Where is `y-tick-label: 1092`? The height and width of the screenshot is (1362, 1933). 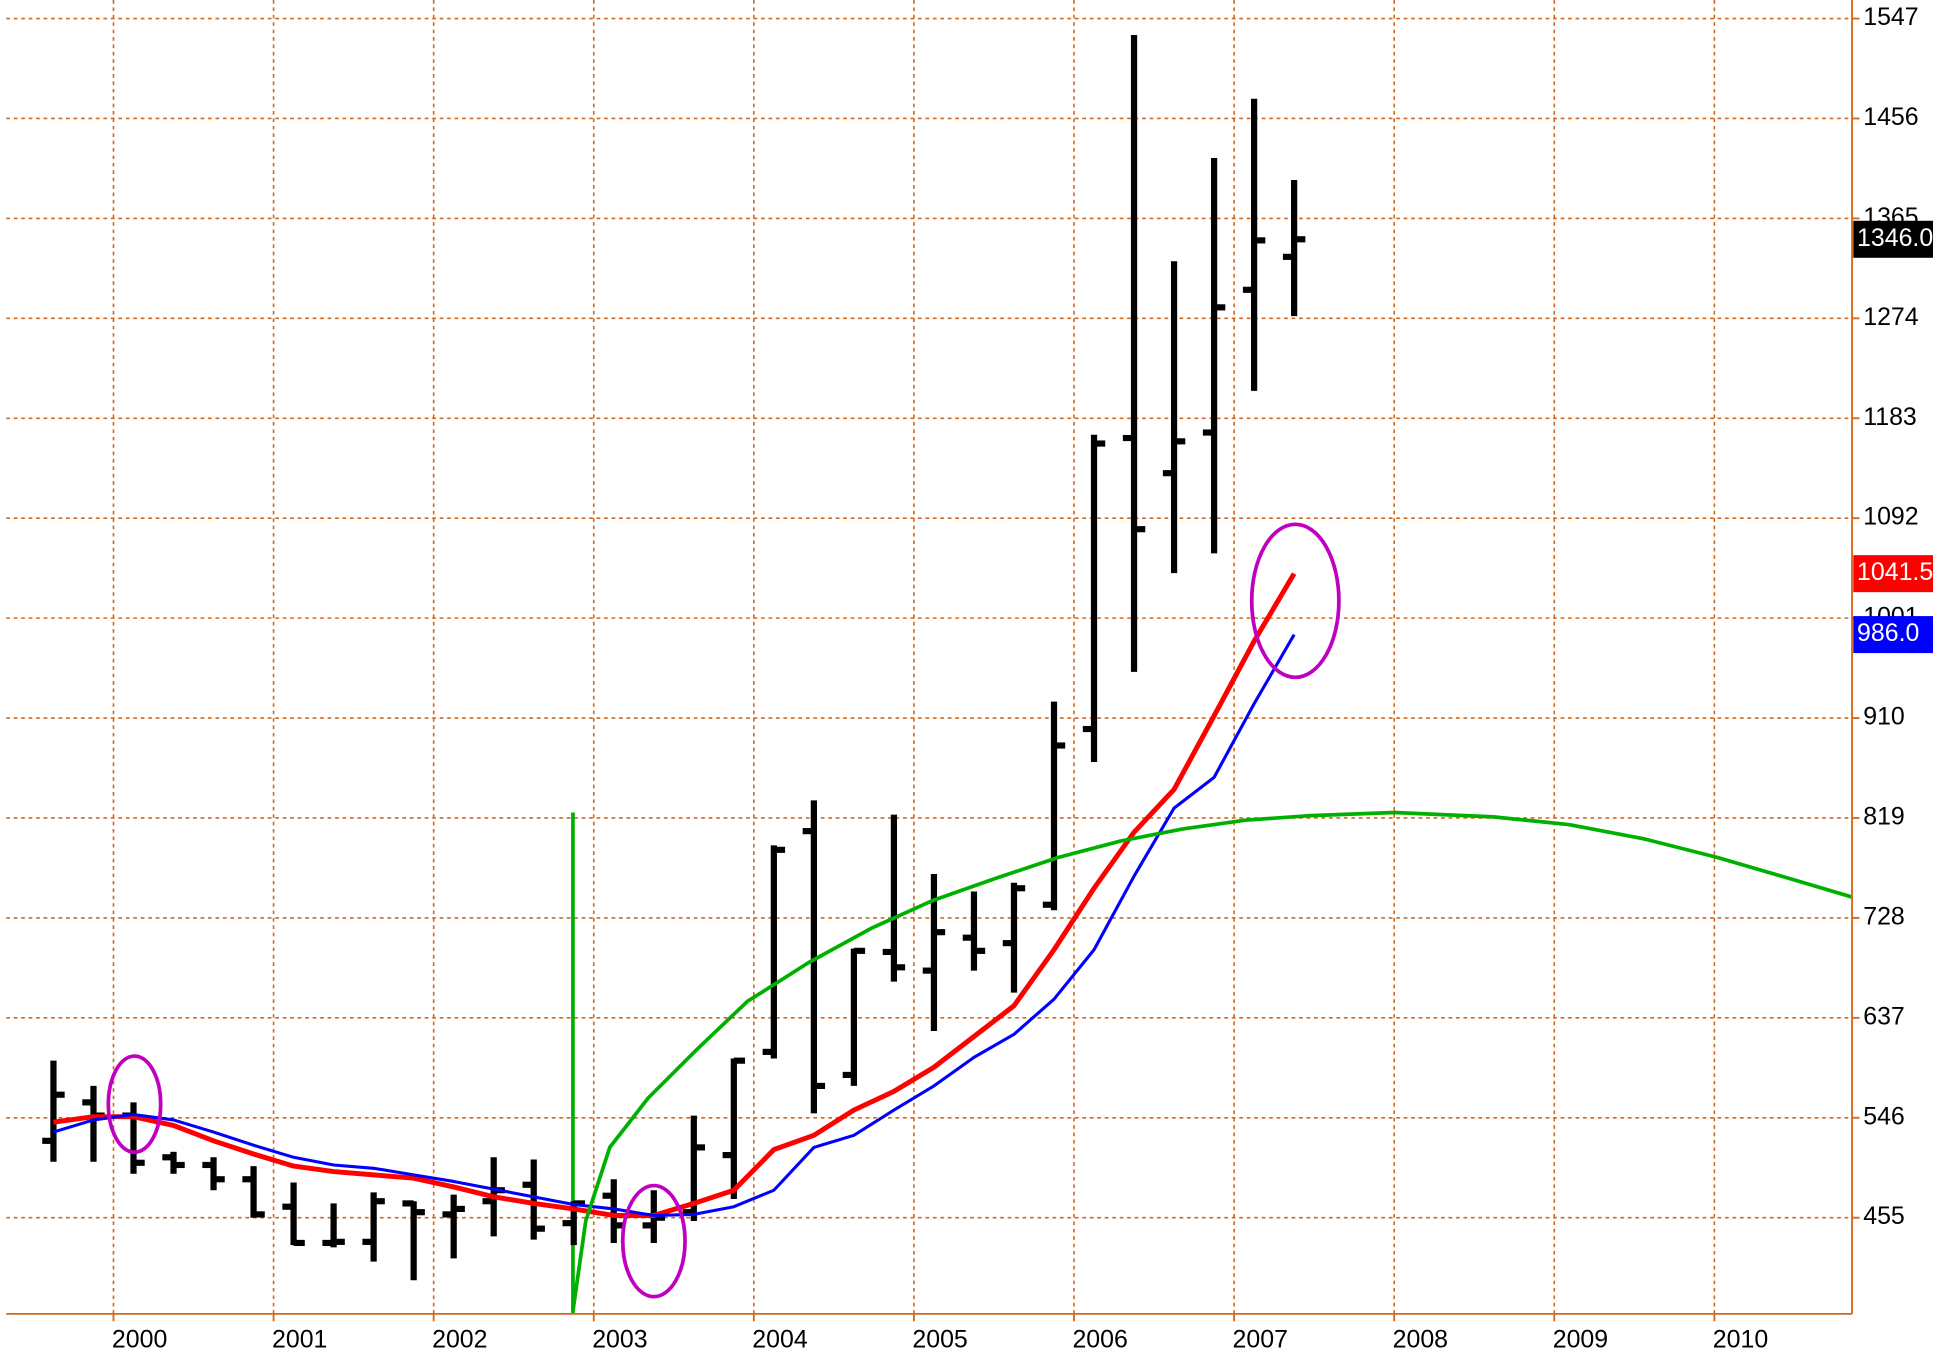 y-tick-label: 1092 is located at coordinates (1890, 517).